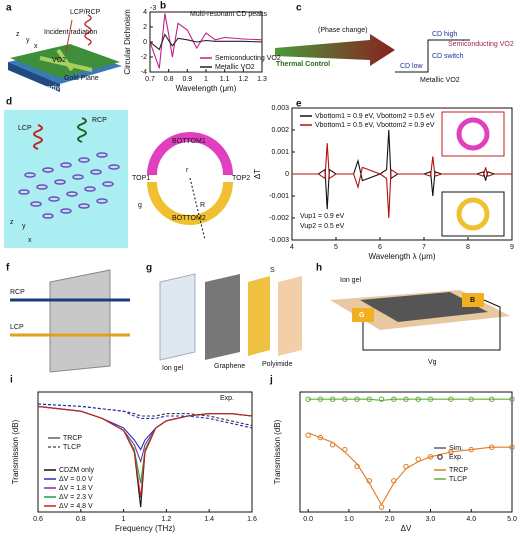 Image resolution: width=520 pixels, height=550 pixels. What do you see at coordinates (38, 137) in the screenshot?
I see `helix-lcp` at bounding box center [38, 137].